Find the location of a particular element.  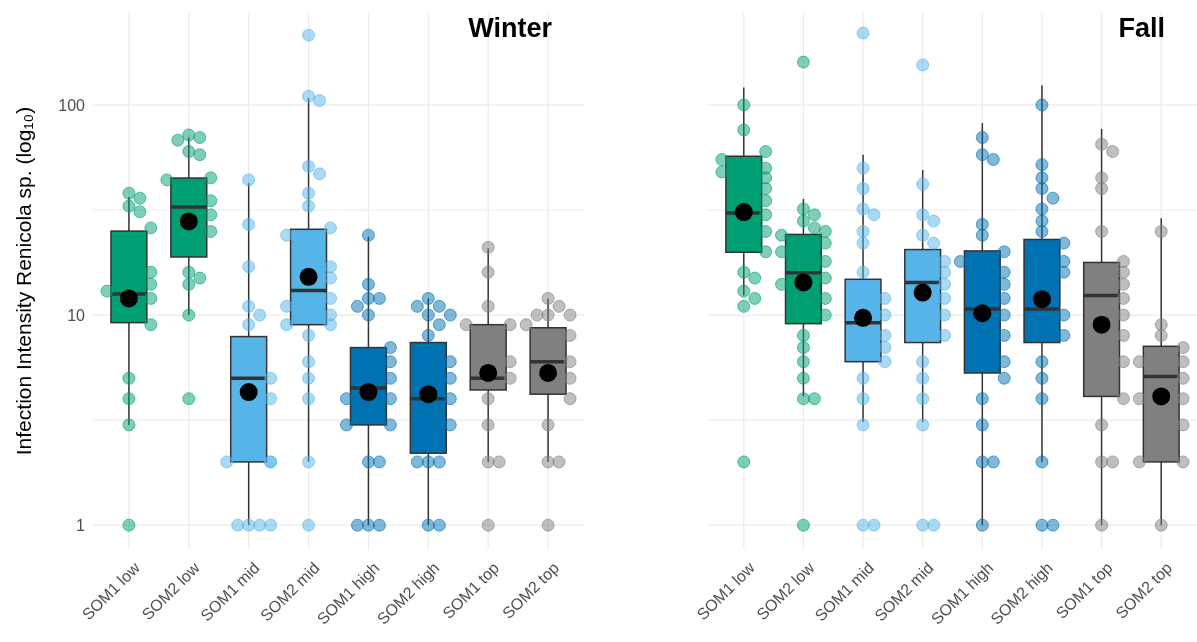

y-axis-title: Infection Intensity Renicola sp. (log₁₀) is located at coordinates (23, 281).